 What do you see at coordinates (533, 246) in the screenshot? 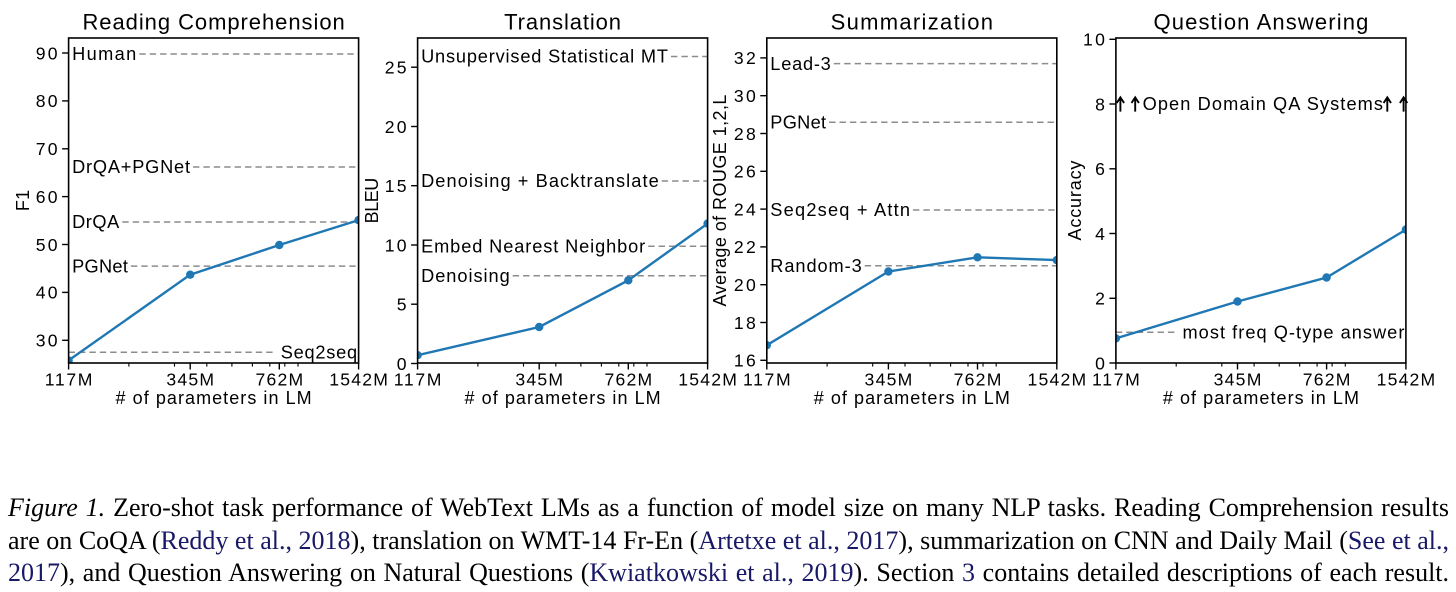
I see `svg-text: Embed Nearest Neighbor` at bounding box center [533, 246].